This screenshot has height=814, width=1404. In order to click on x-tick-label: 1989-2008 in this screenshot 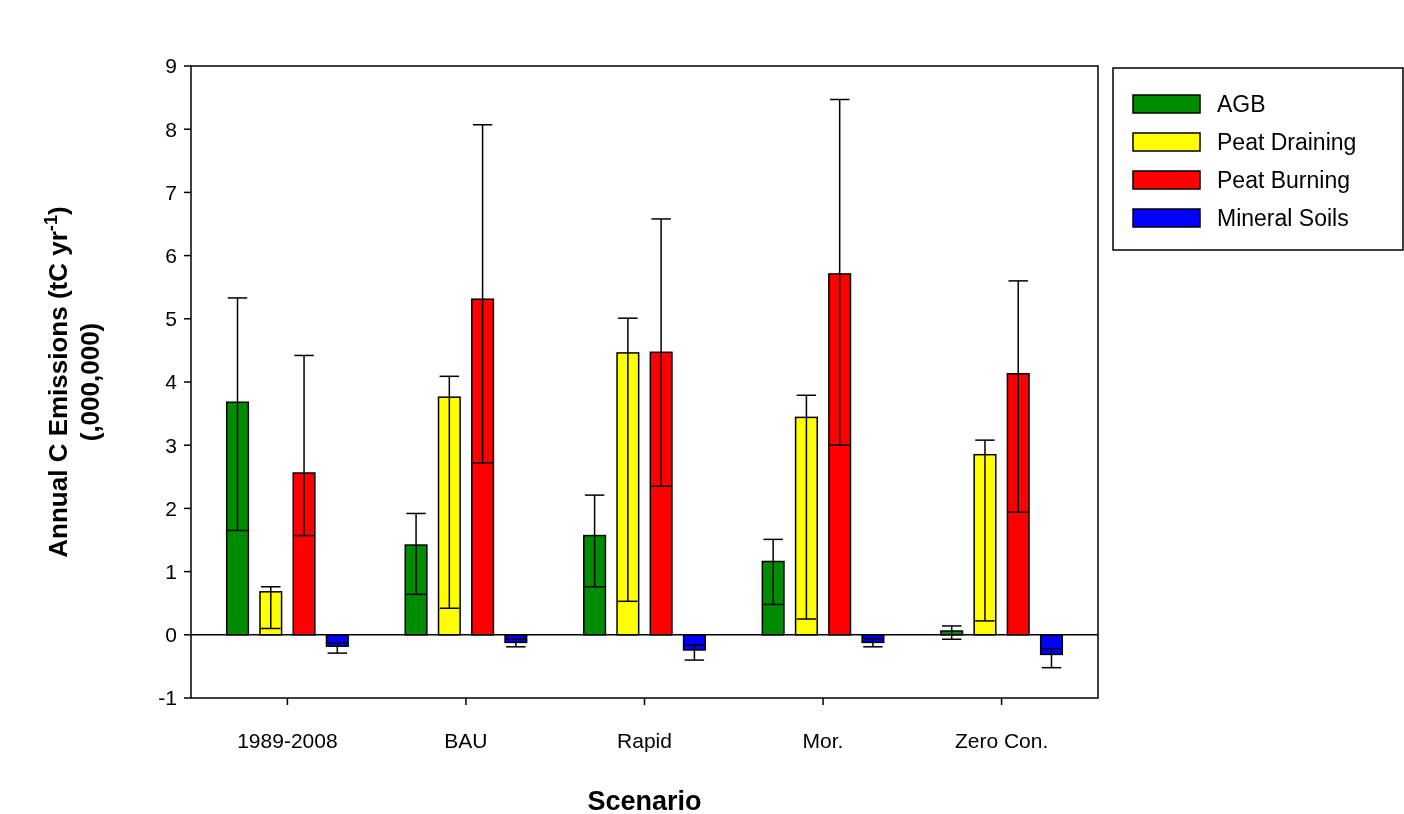, I will do `click(287, 740)`.